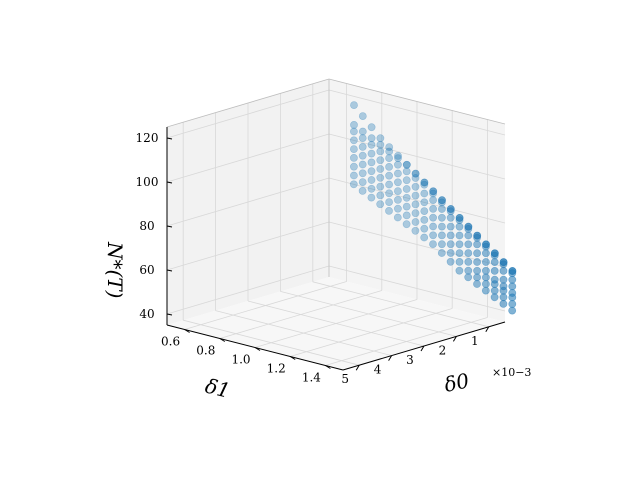  I want to click on z-tick-label: 100, so click(147, 182).